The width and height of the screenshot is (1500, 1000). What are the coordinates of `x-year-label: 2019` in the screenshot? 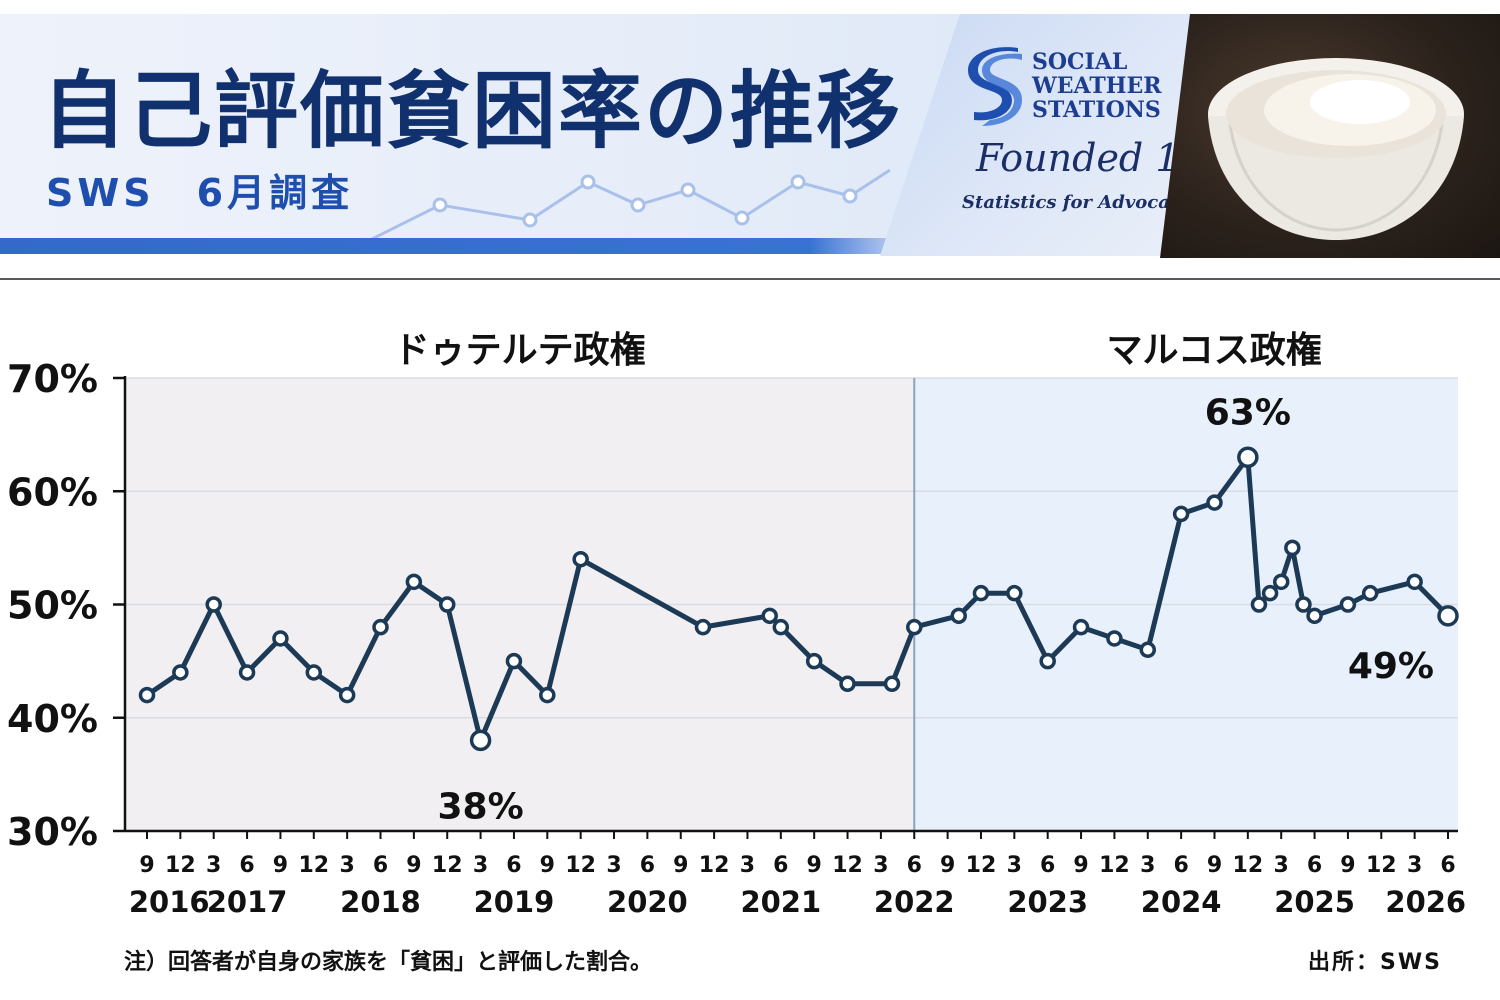 It's located at (514, 902).